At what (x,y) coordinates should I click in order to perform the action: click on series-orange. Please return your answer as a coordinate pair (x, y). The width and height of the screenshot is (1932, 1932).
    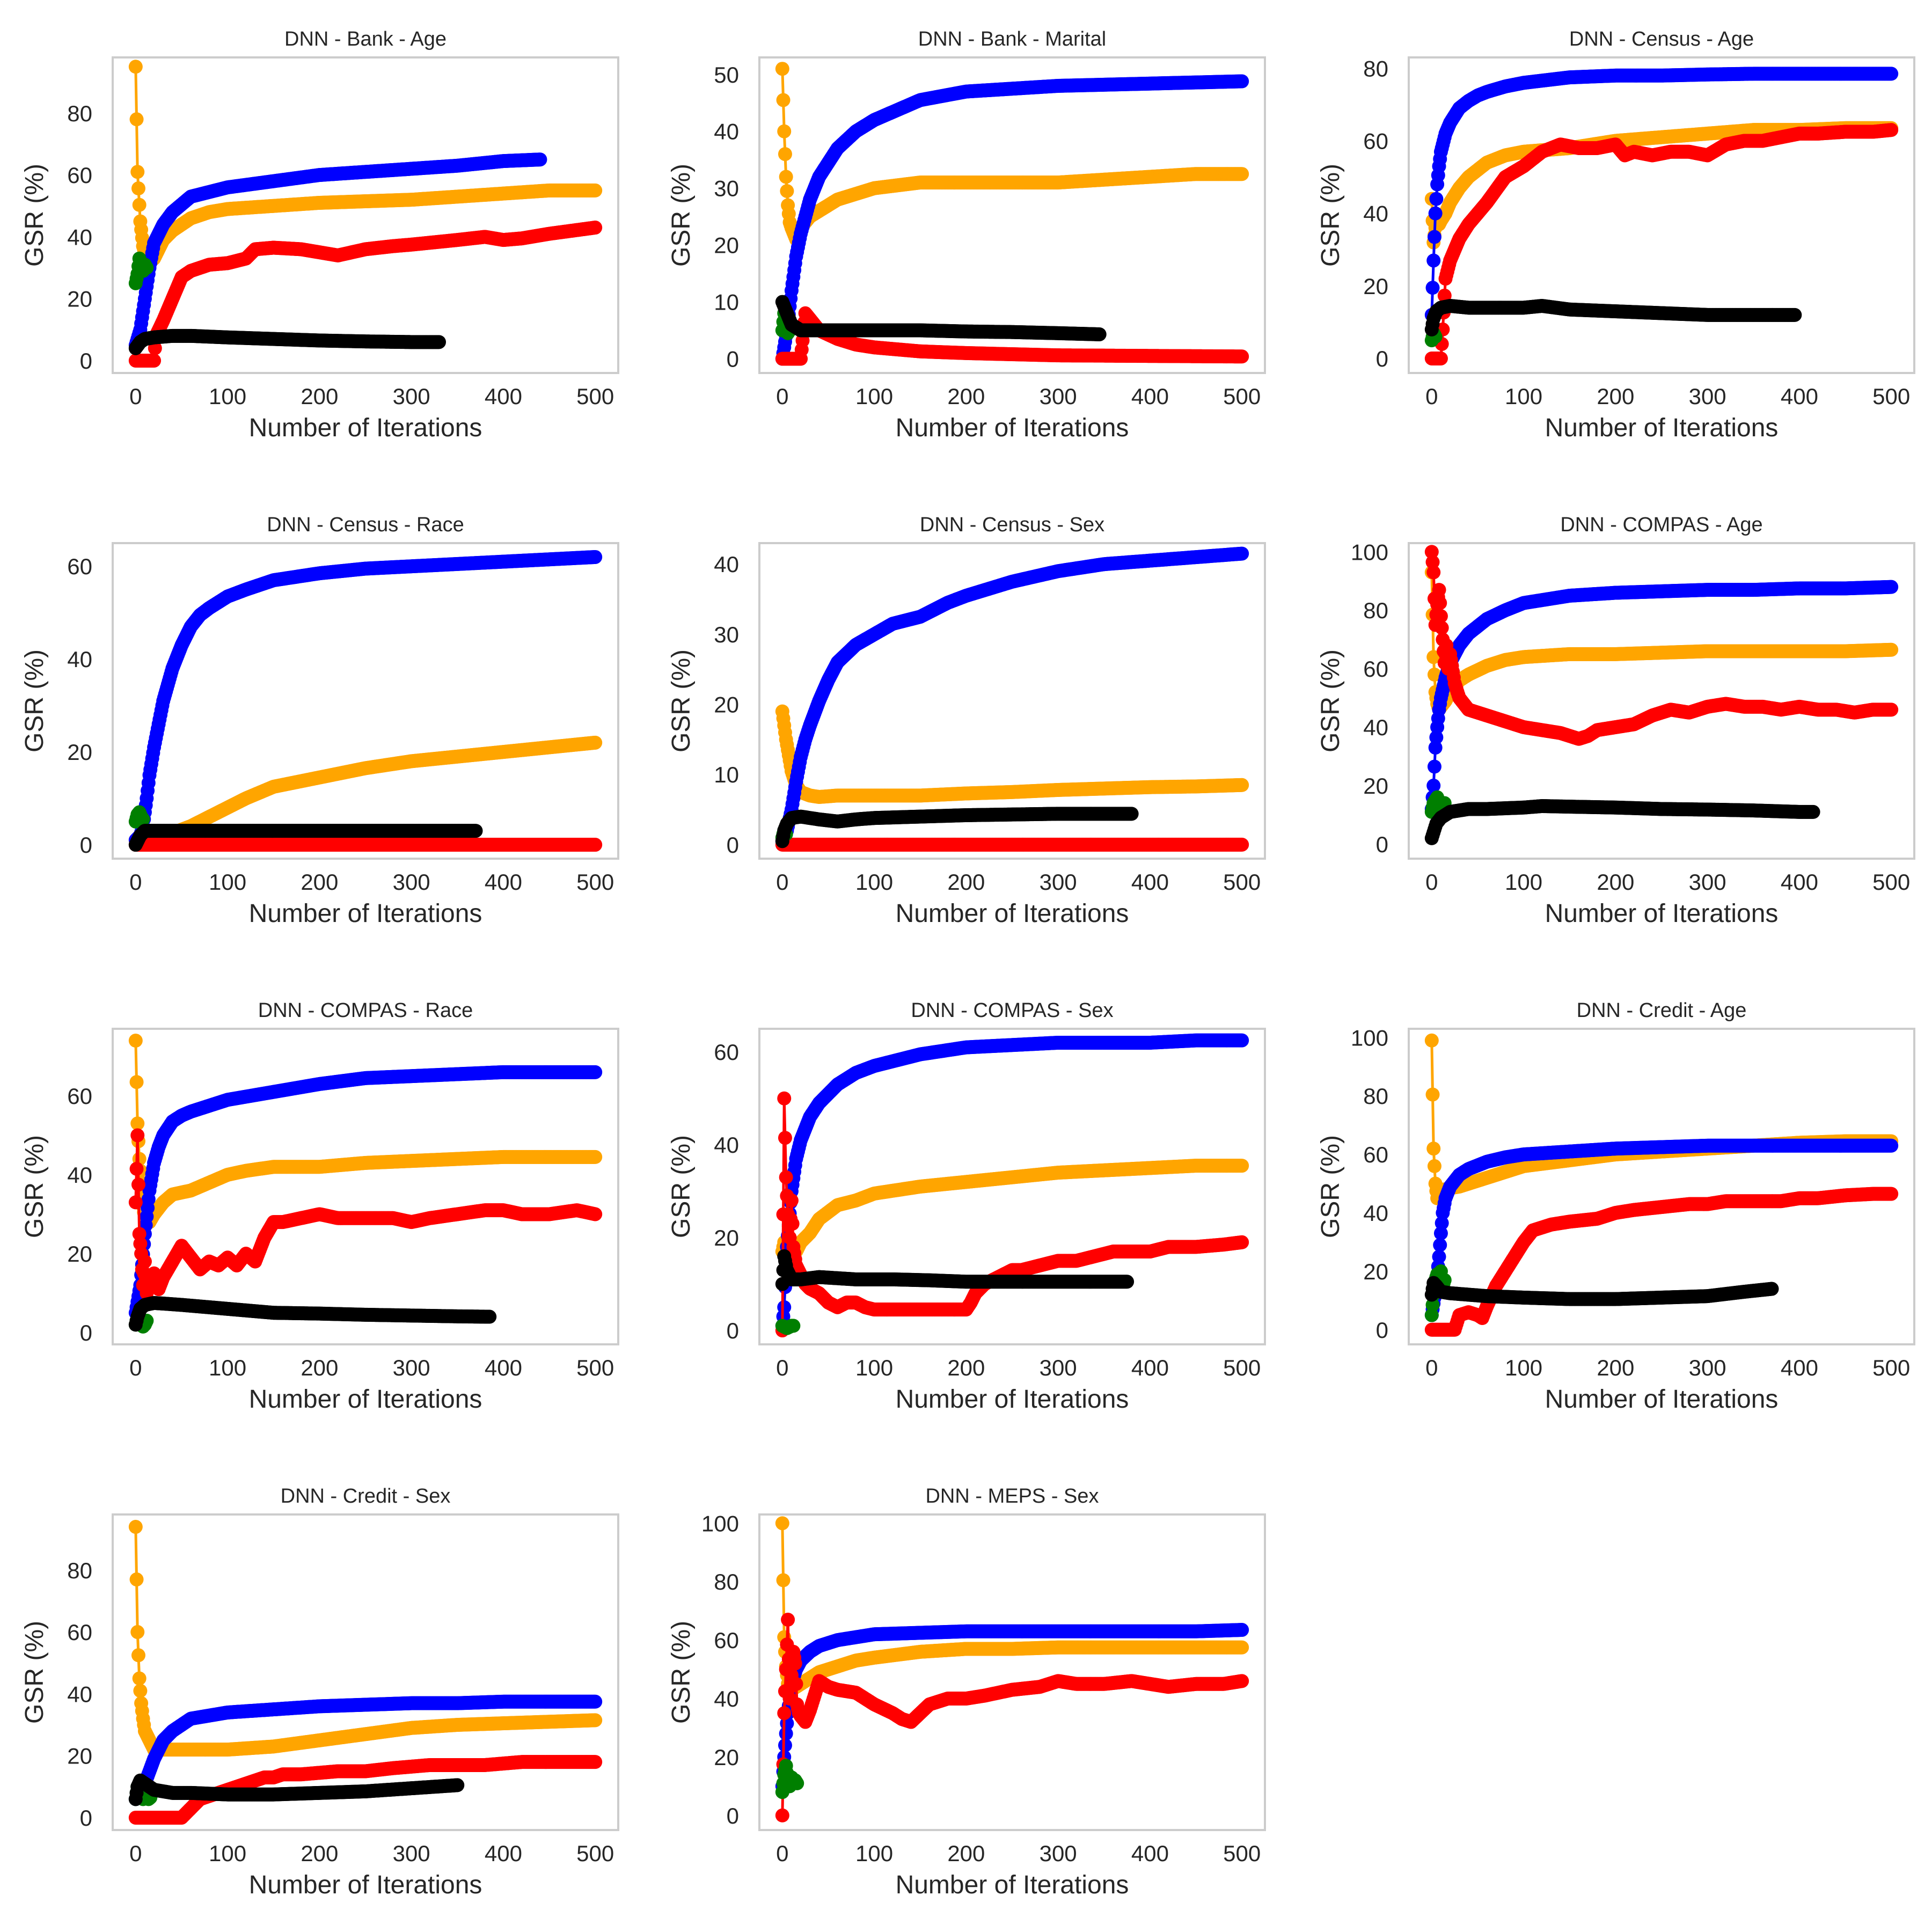
    Looking at the image, I should click on (365, 164).